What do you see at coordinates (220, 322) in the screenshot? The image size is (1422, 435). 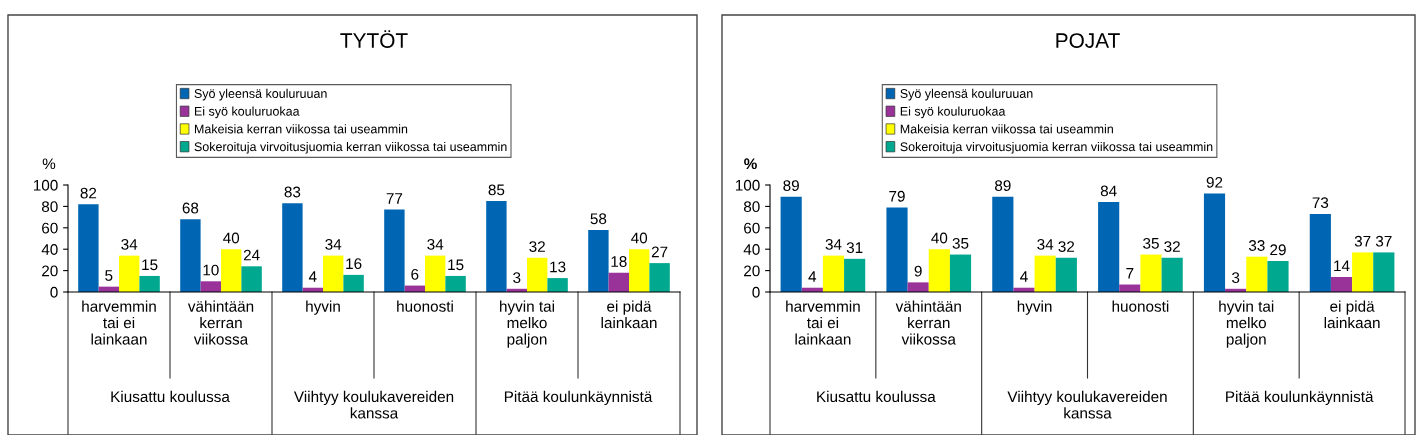 I see `x-tick-label: vähintään kerran viikossa` at bounding box center [220, 322].